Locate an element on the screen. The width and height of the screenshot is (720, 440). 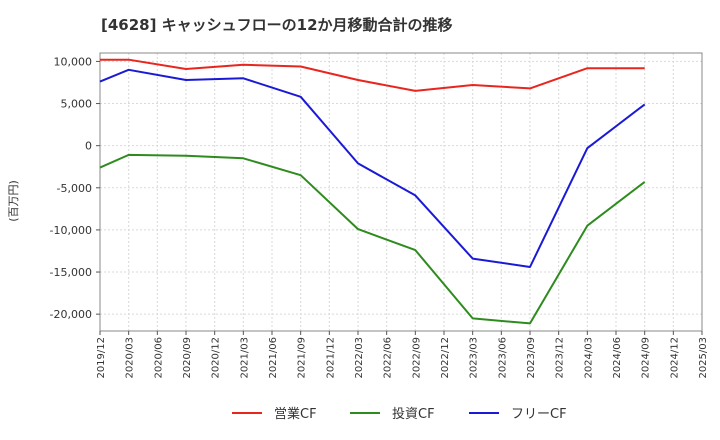
x-tick-label: 2021/06 is located at coordinates (273, 358).